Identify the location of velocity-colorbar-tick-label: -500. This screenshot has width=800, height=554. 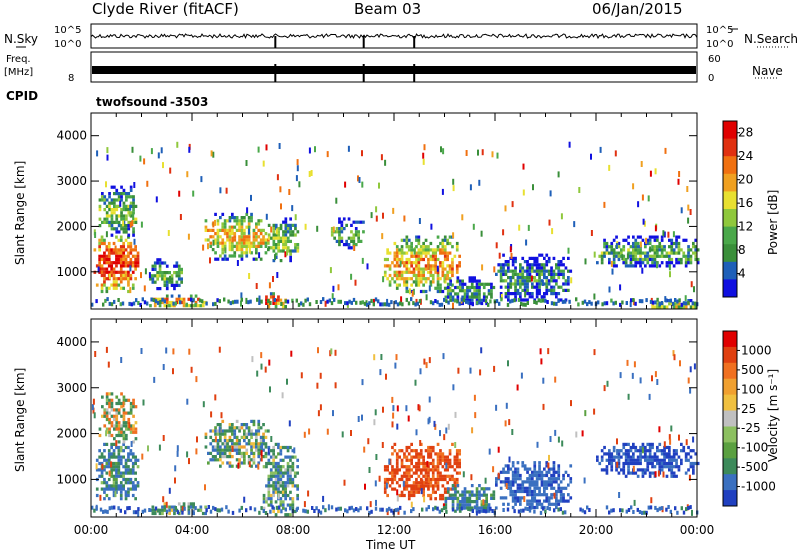
(754, 467).